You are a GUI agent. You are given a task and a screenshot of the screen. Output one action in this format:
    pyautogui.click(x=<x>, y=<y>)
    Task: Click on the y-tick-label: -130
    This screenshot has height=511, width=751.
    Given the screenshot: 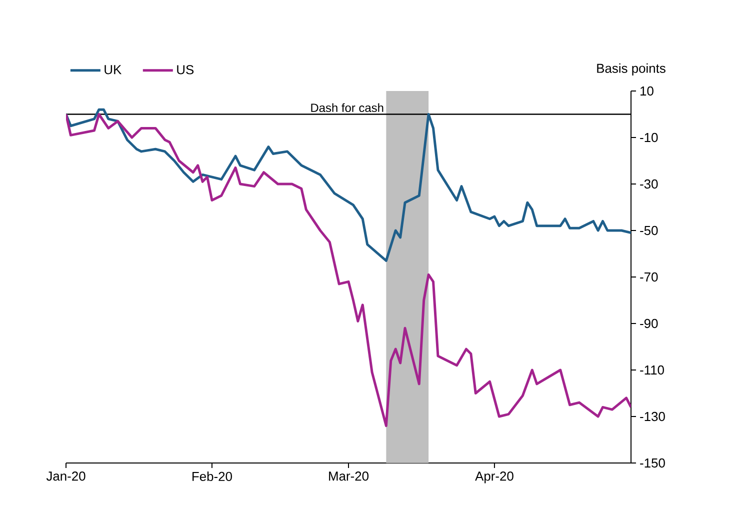 What is the action you would take?
    pyautogui.click(x=652, y=417)
    